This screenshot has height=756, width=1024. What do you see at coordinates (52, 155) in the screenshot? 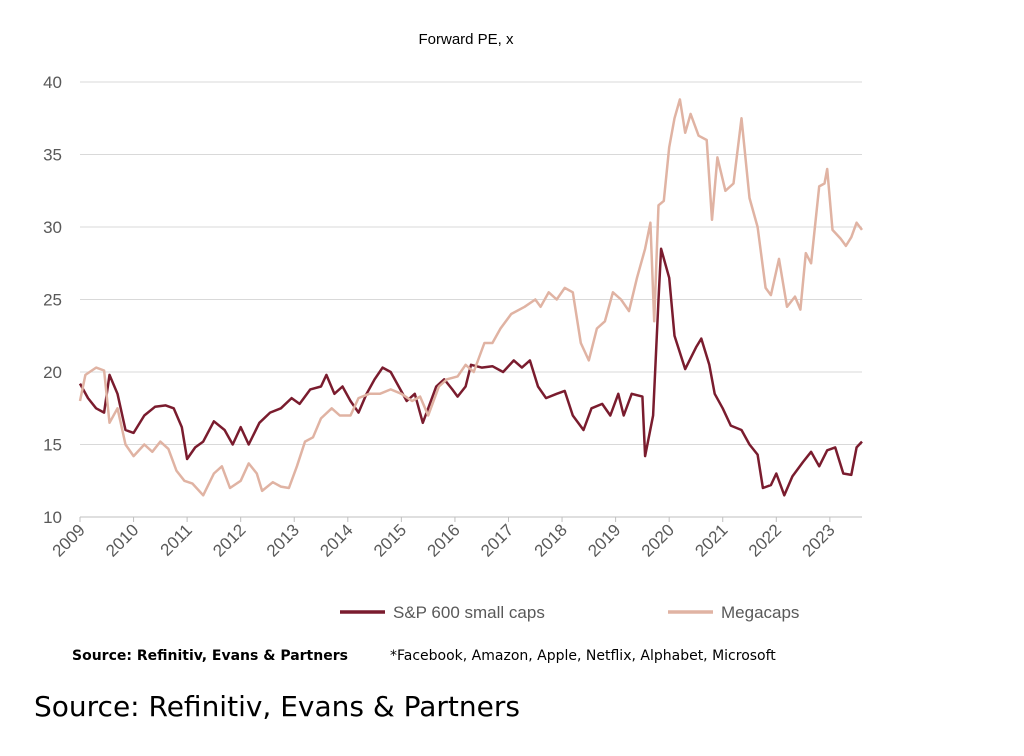
I see `y-tick-label: 35` at bounding box center [52, 155].